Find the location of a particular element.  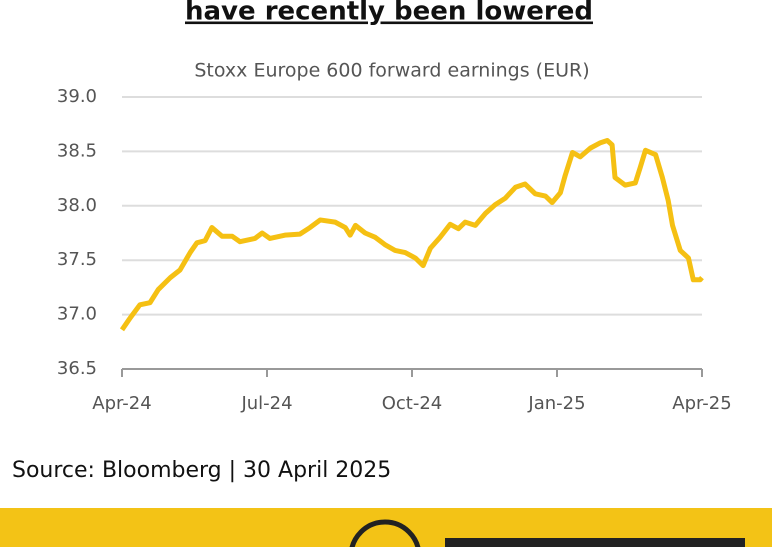

source: Source: Bloomberg | 30 April 2025 is located at coordinates (201, 470).